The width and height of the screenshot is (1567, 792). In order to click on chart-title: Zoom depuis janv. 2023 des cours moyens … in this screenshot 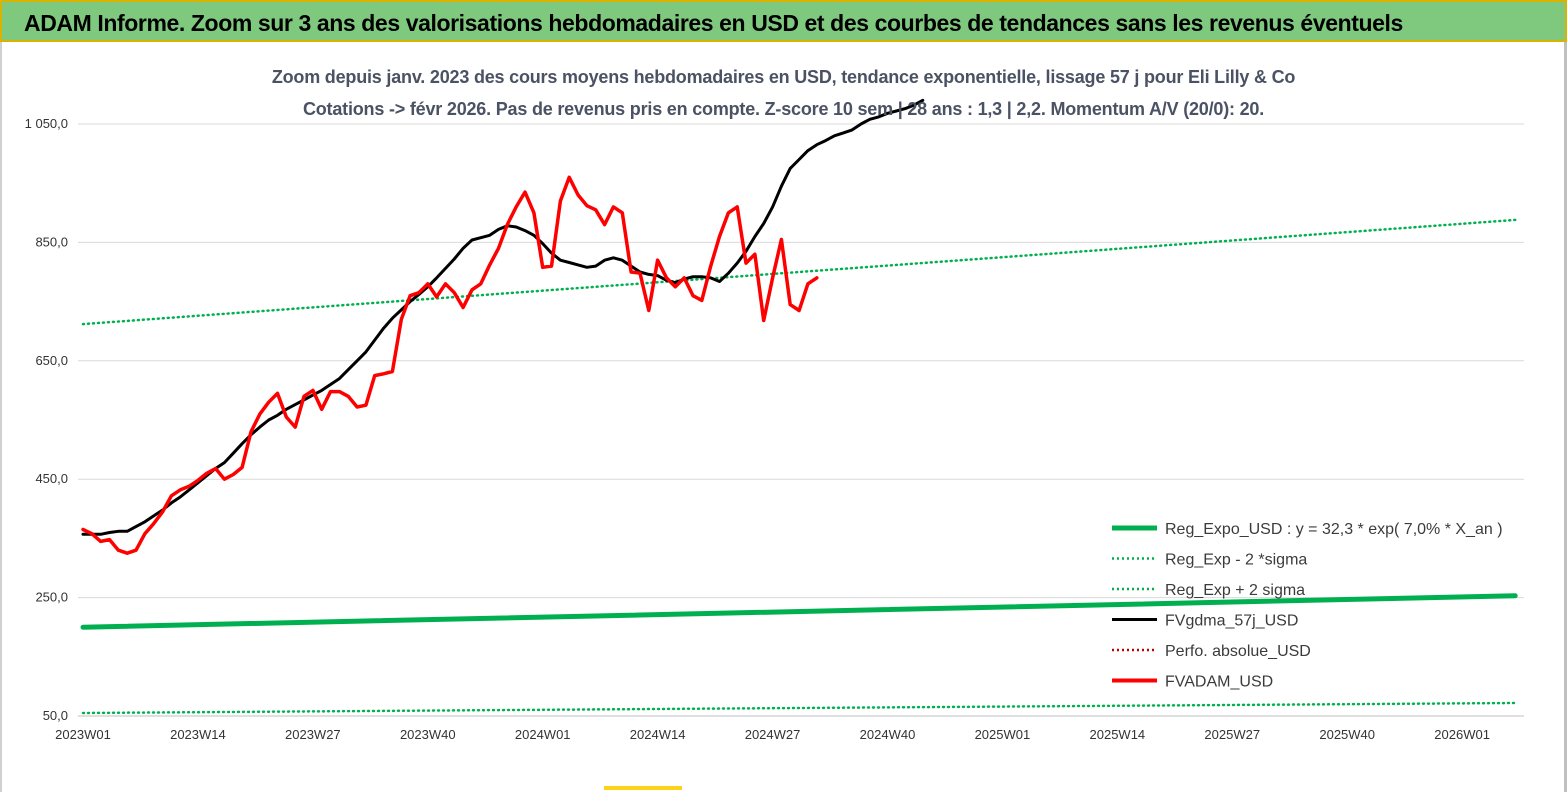, I will do `click(783, 77)`.